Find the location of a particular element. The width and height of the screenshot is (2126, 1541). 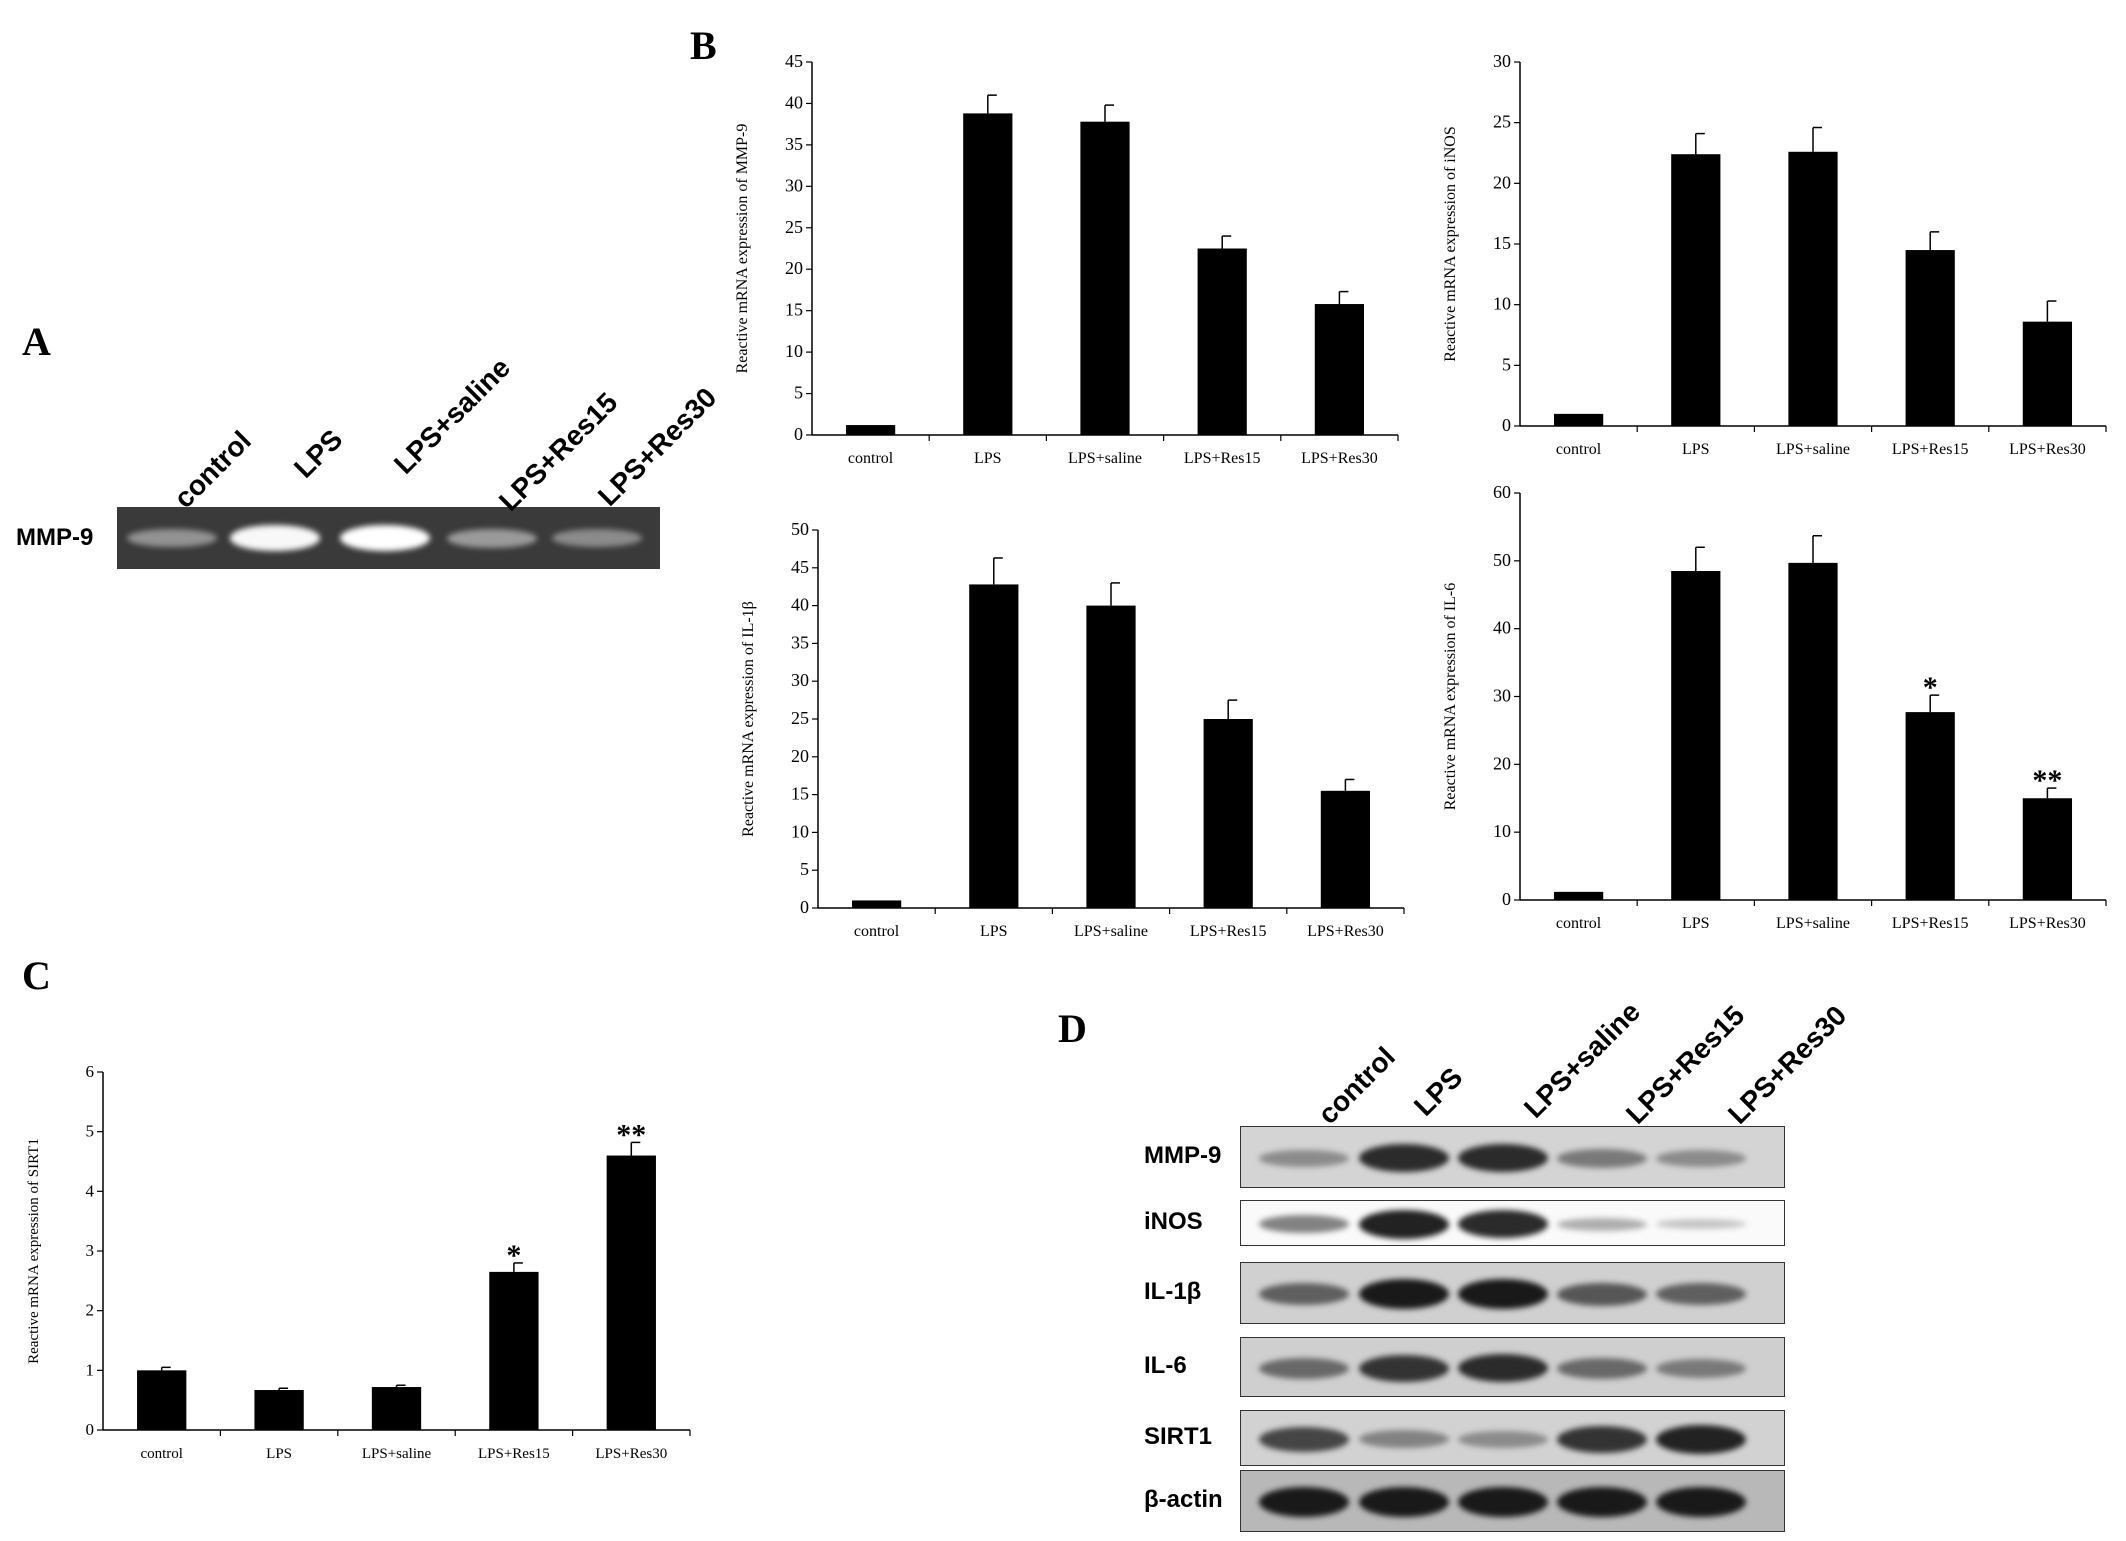

blot-row-label: MMP-9 is located at coordinates (1183, 1155).